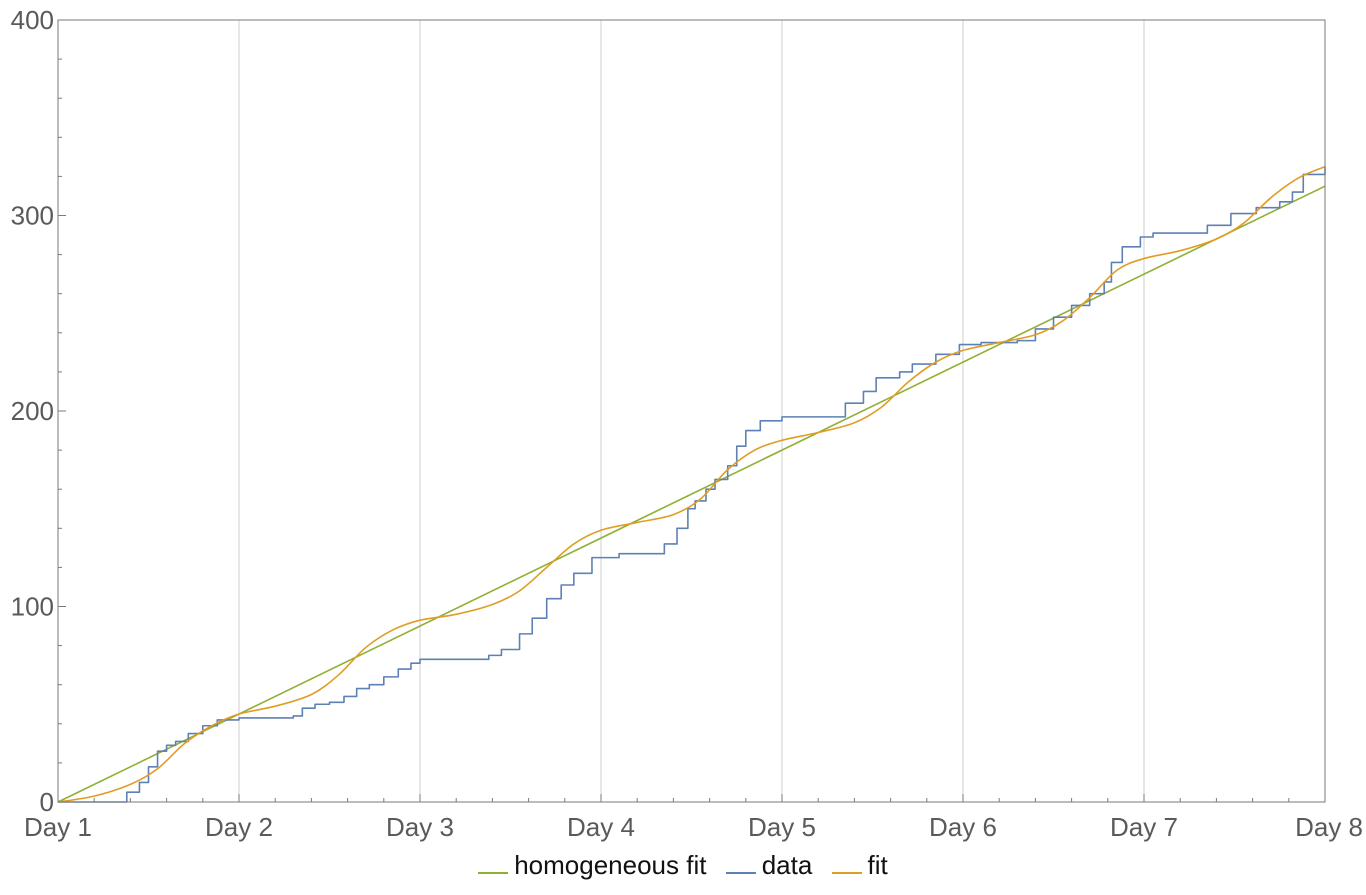 This screenshot has height=895, width=1366. What do you see at coordinates (58, 827) in the screenshot?
I see `x-tick-label: Day 1` at bounding box center [58, 827].